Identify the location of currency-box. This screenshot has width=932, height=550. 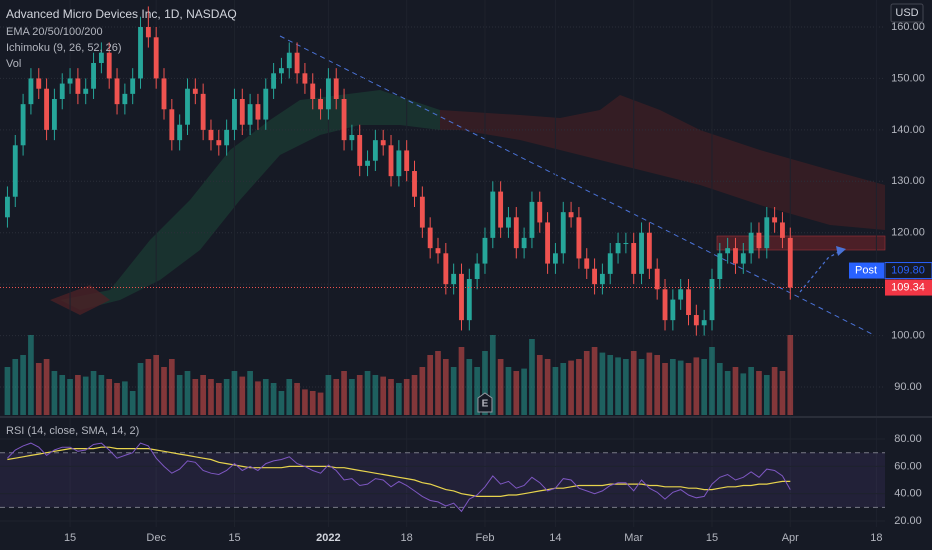
(907, 13).